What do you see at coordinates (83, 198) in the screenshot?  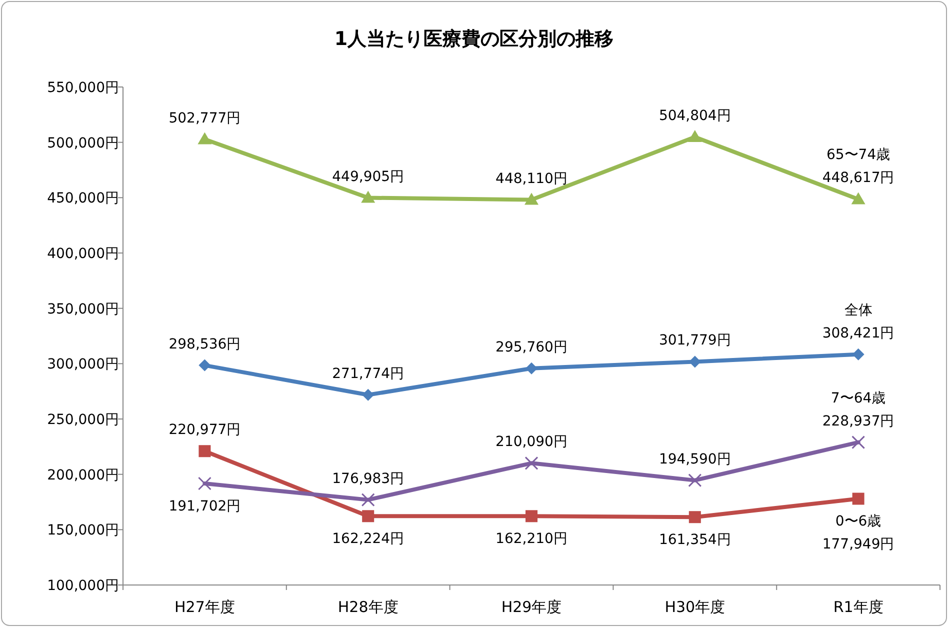 I see `y-tick-label: 450,000円` at bounding box center [83, 198].